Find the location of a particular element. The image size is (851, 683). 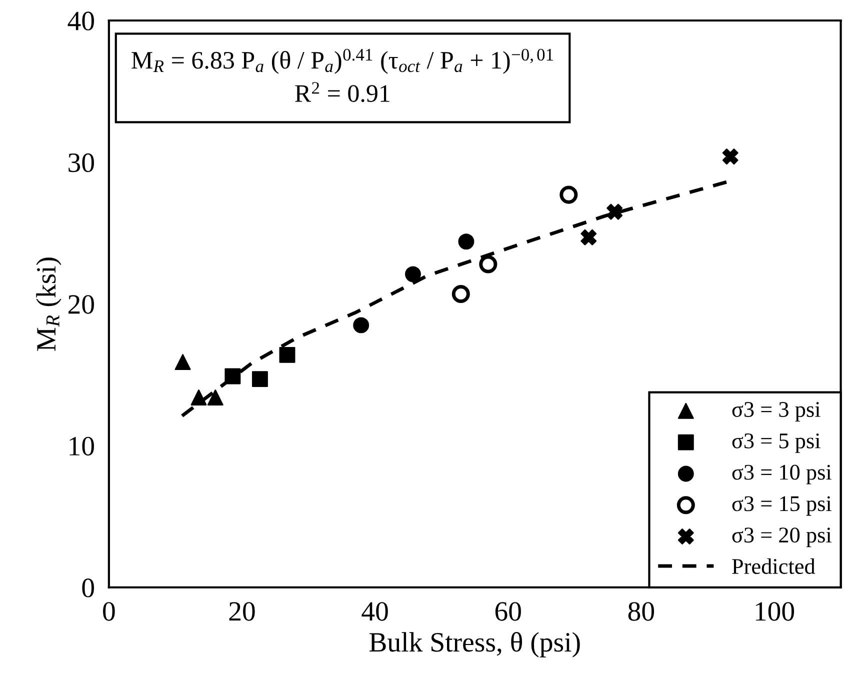

legend-label: σ3 = 20 psi is located at coordinates (782, 538).